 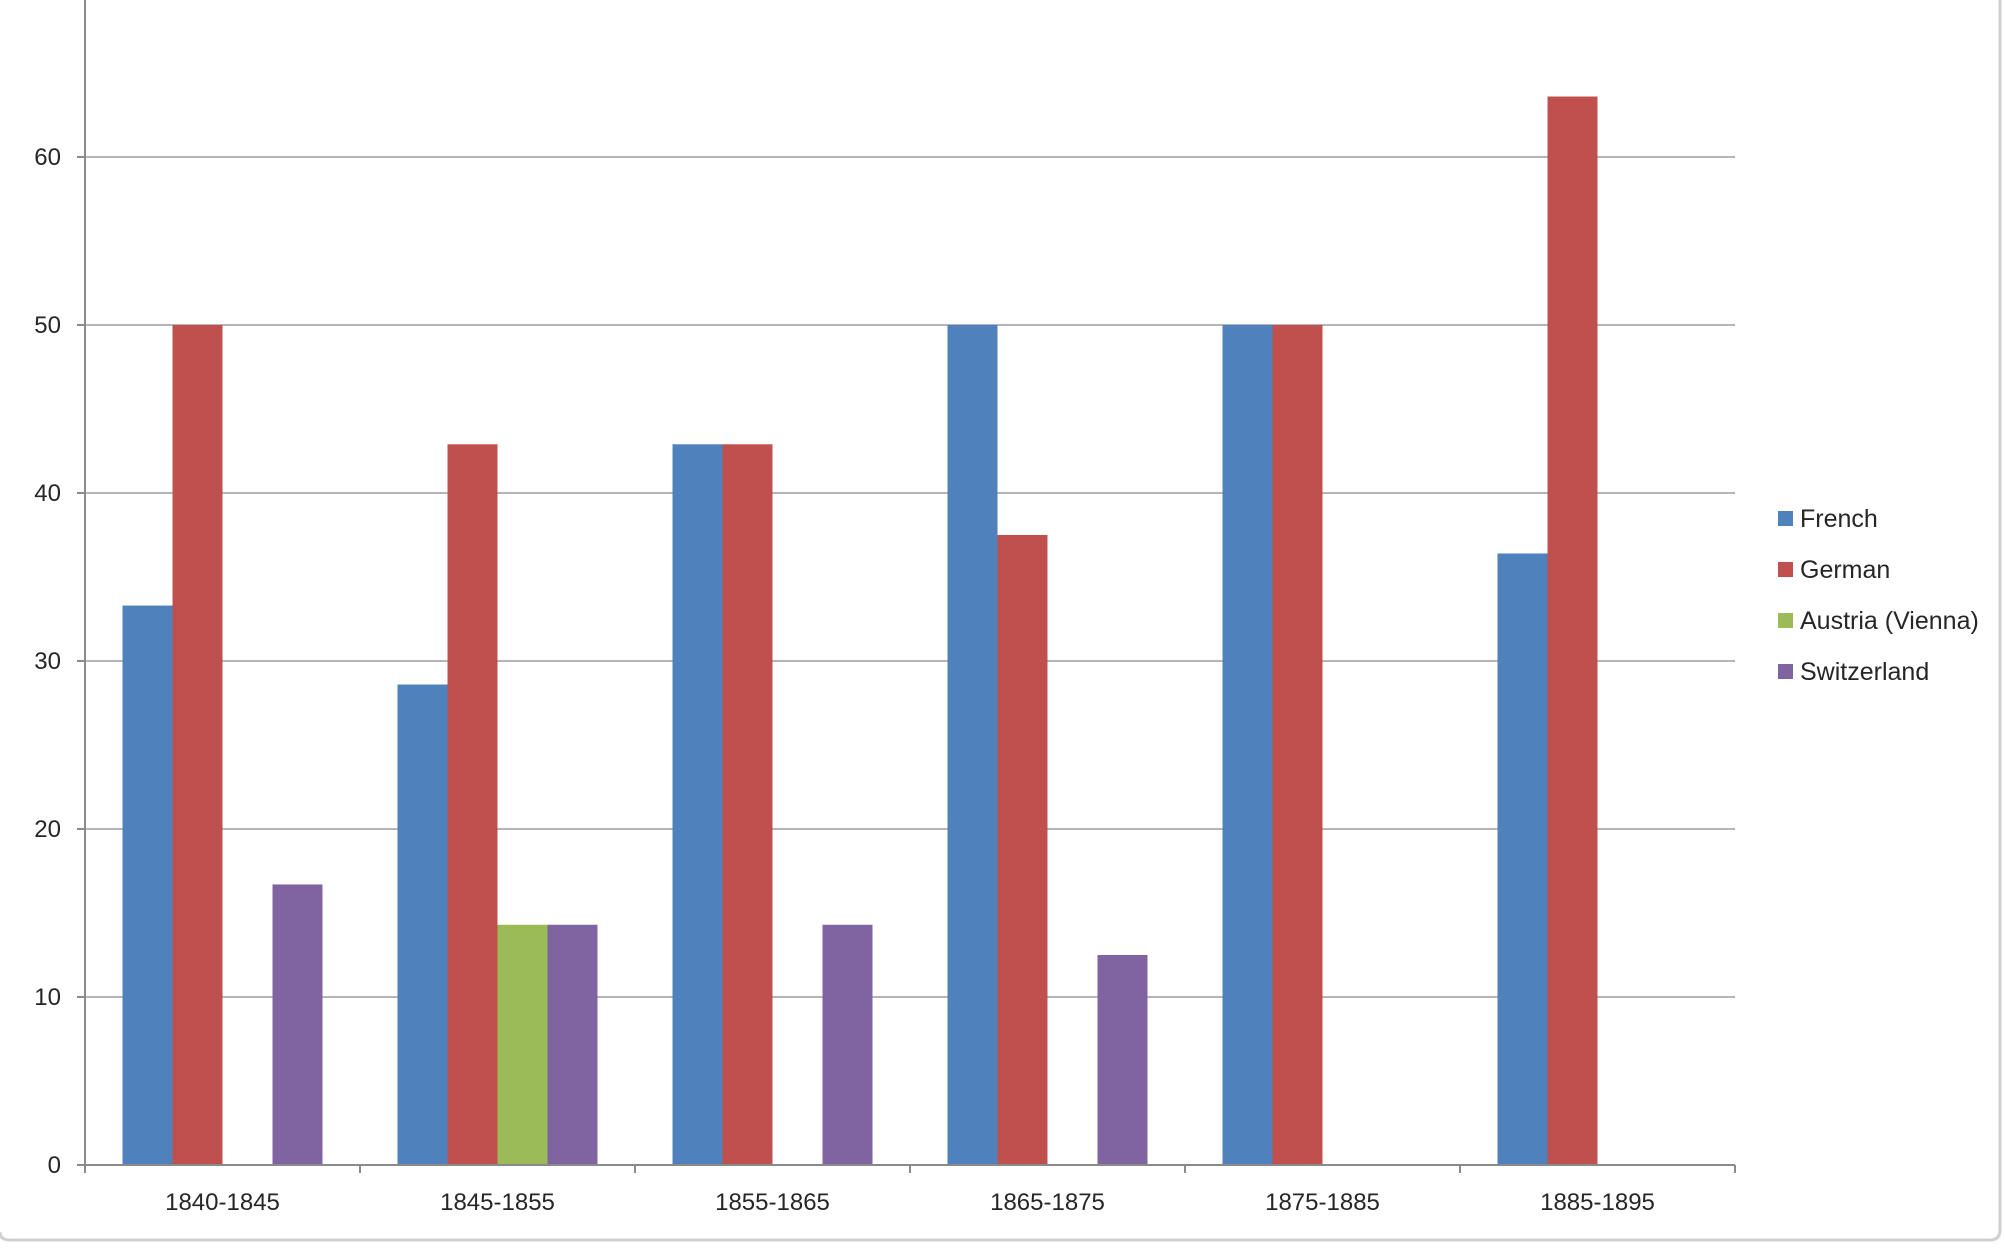 I want to click on x-tick-label: 1840-1845, so click(x=222, y=1202).